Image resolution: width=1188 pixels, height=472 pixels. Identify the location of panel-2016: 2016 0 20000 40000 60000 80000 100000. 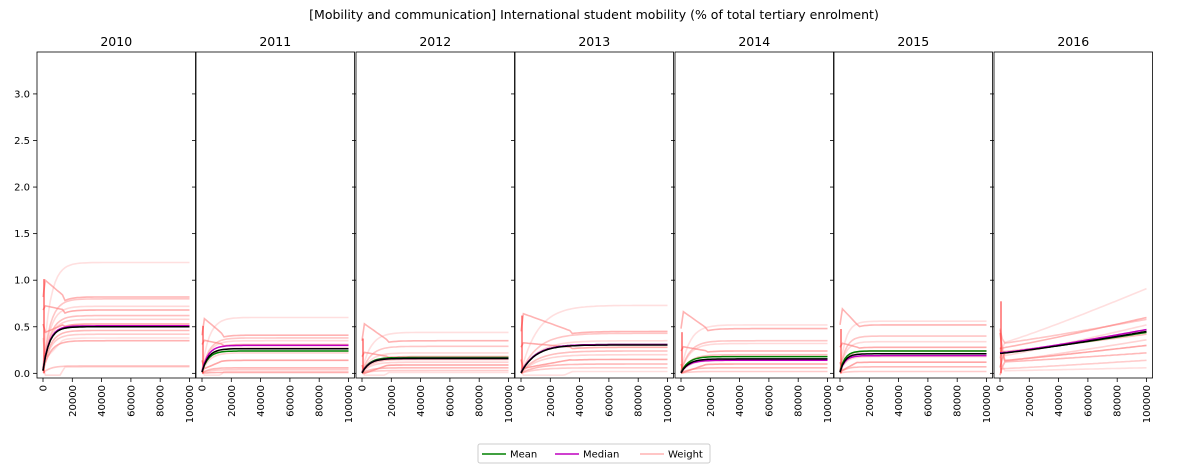
(1071, 228).